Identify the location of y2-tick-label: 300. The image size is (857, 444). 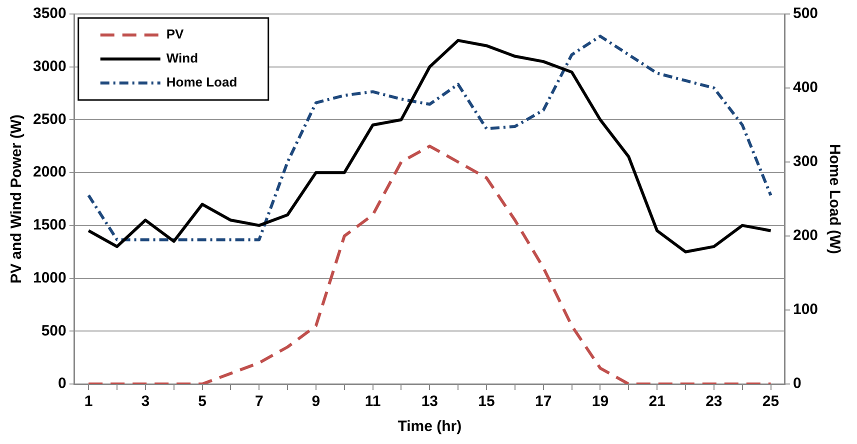
(805, 161).